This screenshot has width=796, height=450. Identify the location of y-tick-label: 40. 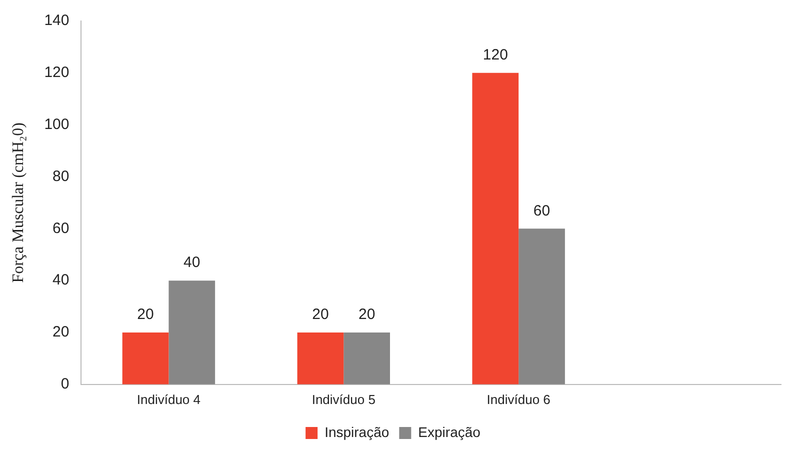
(61, 280).